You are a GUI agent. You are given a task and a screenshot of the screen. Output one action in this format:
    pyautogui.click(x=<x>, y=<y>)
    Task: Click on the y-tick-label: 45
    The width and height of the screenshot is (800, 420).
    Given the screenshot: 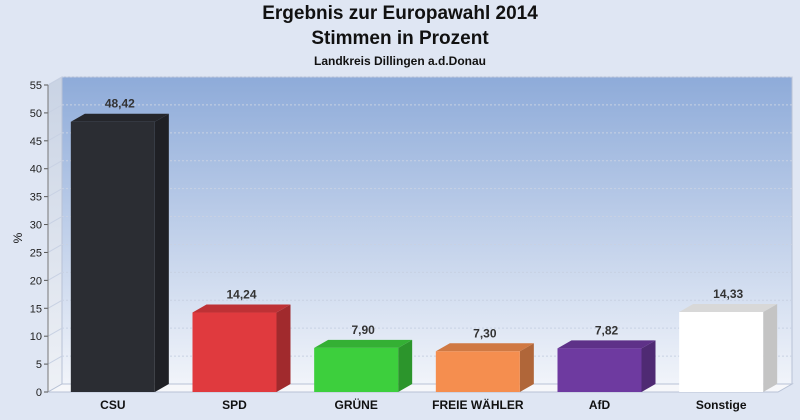 What is the action you would take?
    pyautogui.click(x=36, y=142)
    